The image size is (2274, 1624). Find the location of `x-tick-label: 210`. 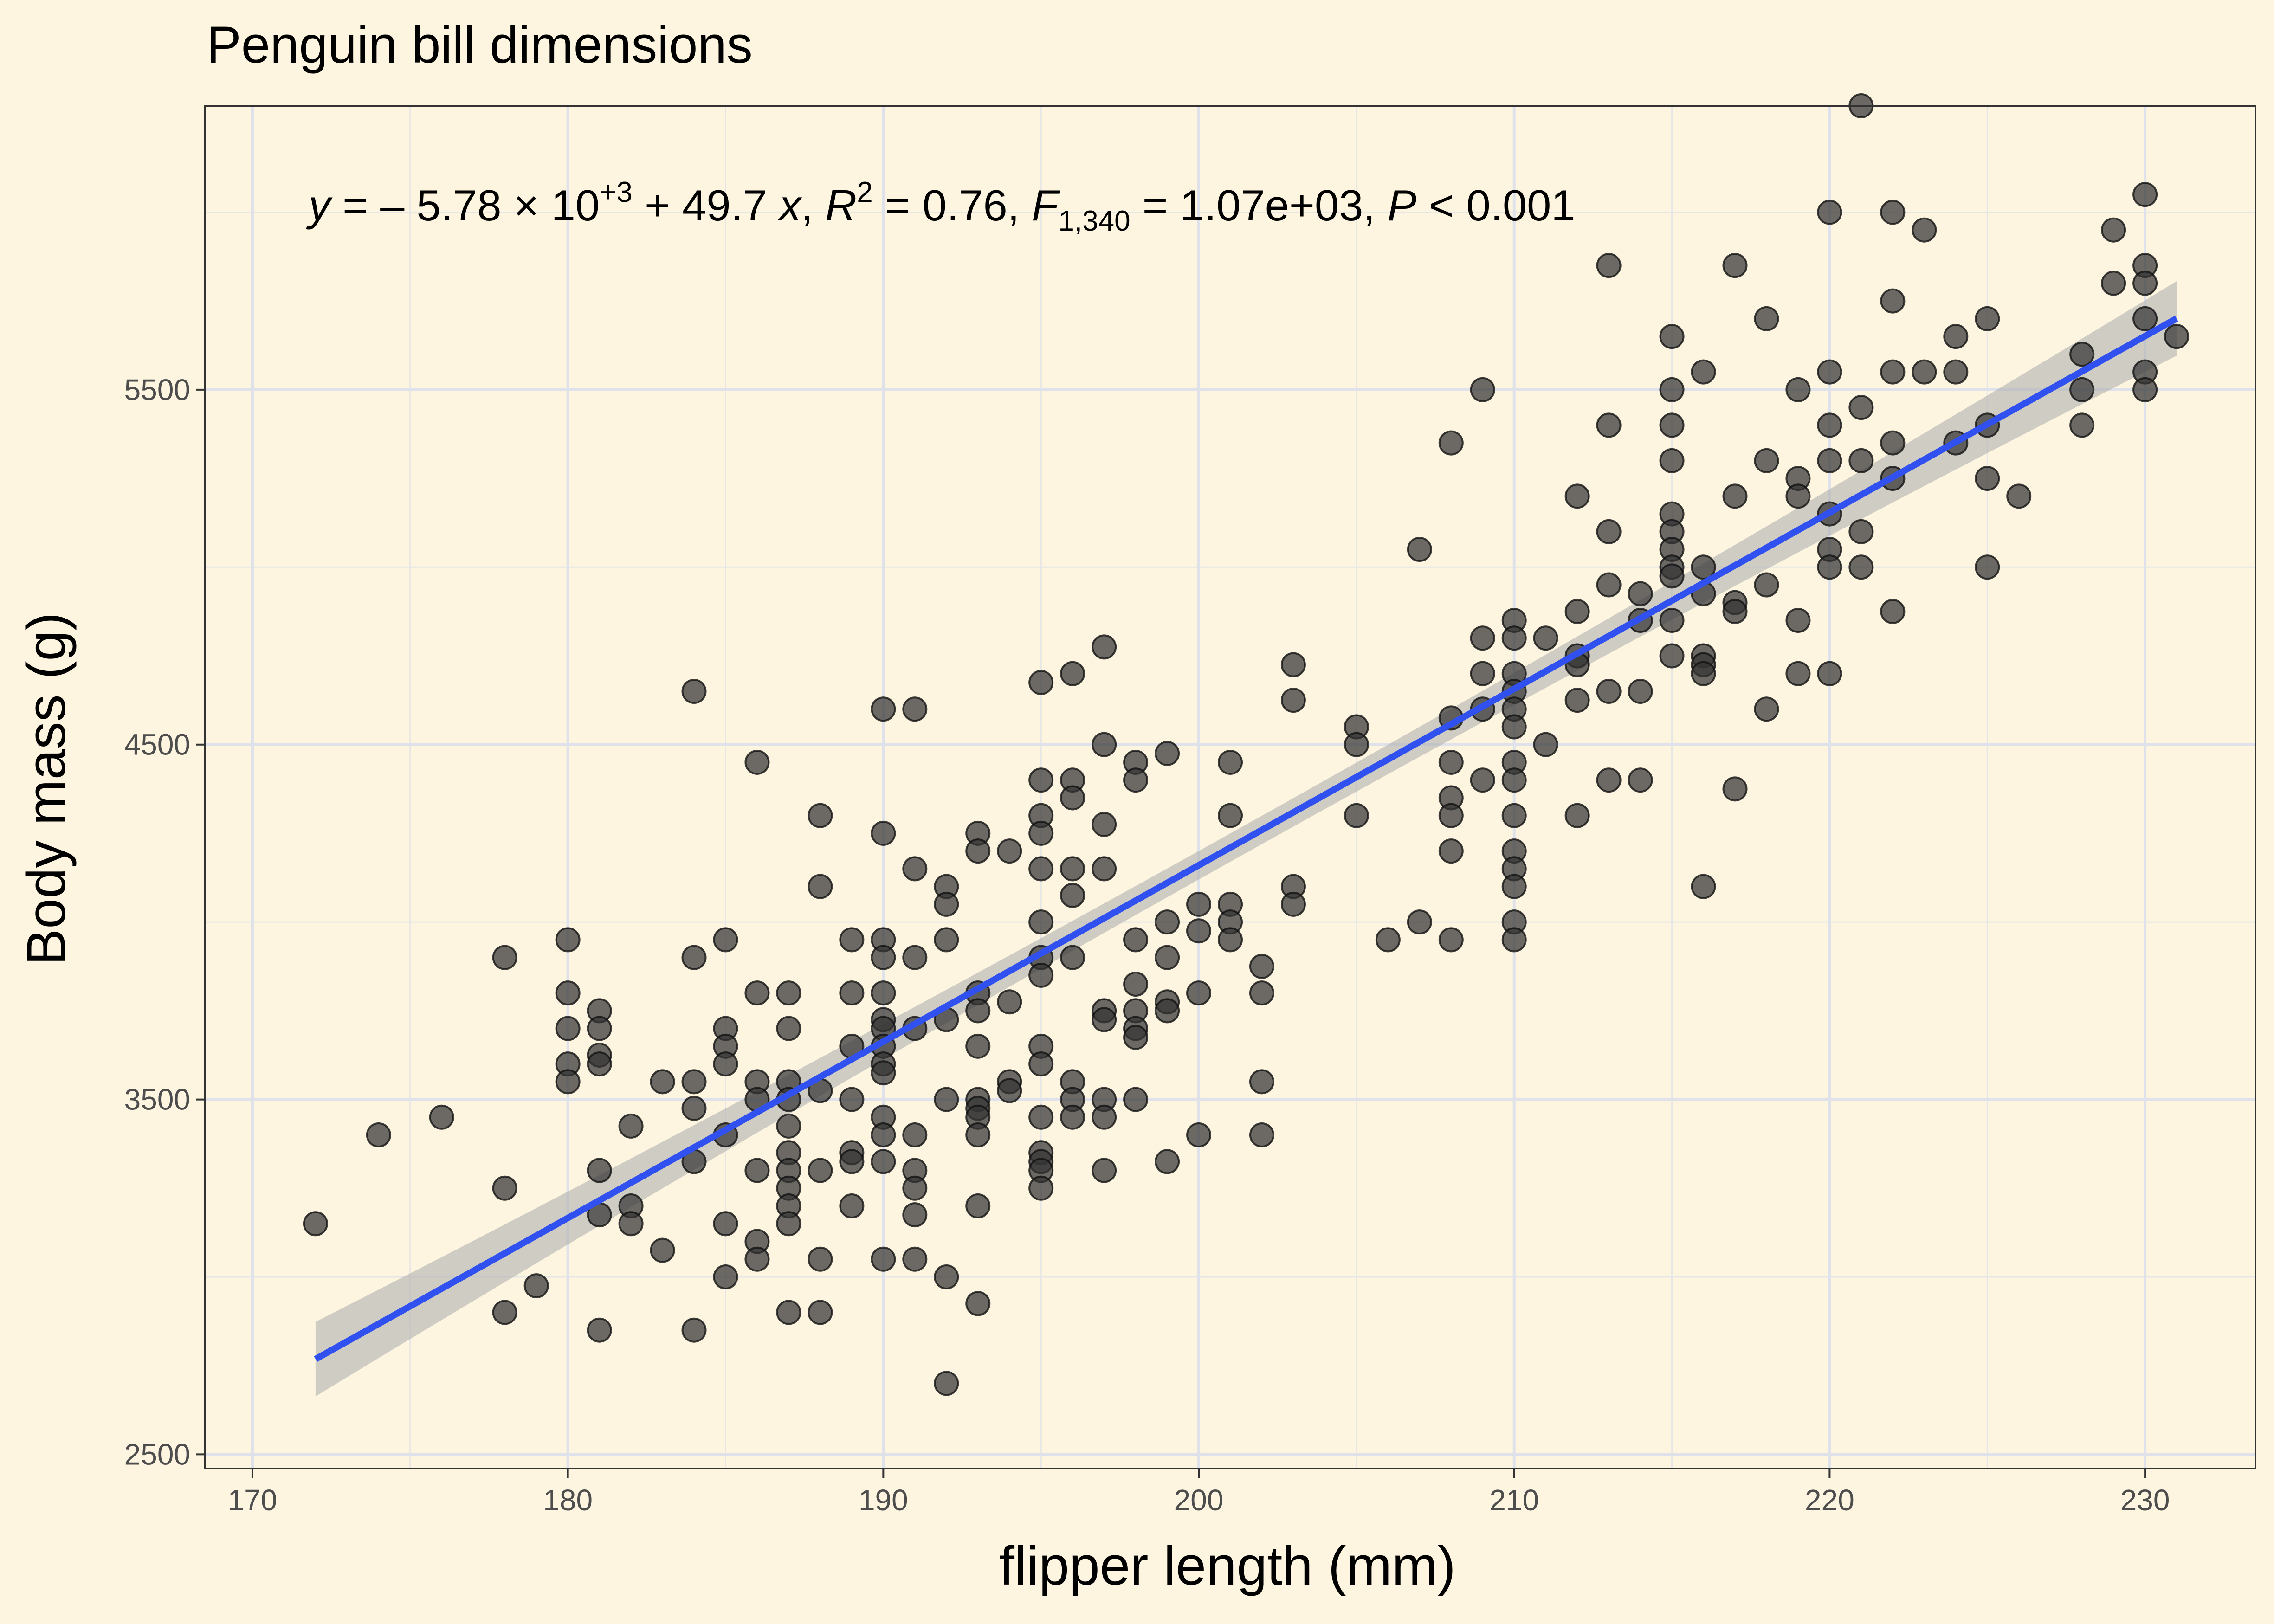

x-tick-label: 210 is located at coordinates (1514, 1500).